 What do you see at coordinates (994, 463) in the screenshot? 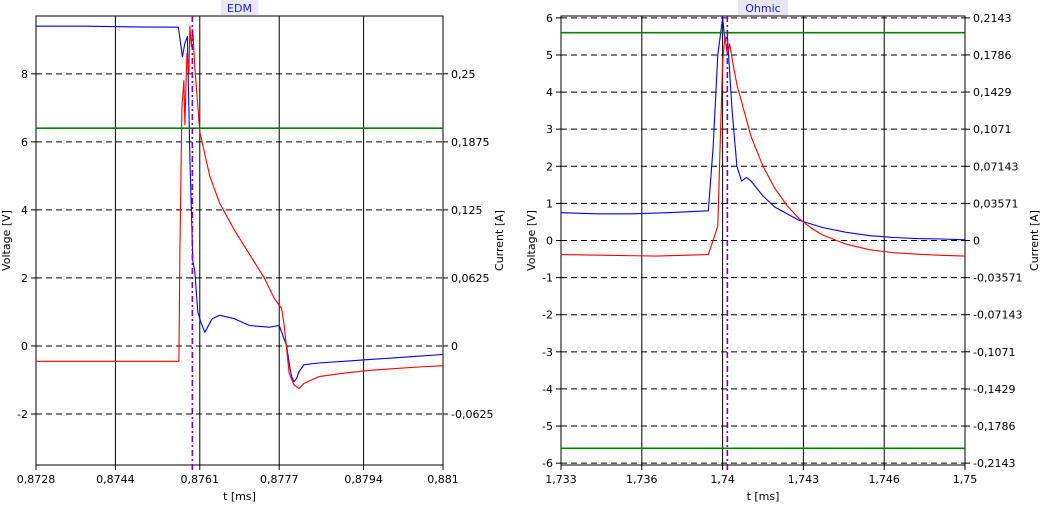
I see `y2-tick-label: -0,2143` at bounding box center [994, 463].